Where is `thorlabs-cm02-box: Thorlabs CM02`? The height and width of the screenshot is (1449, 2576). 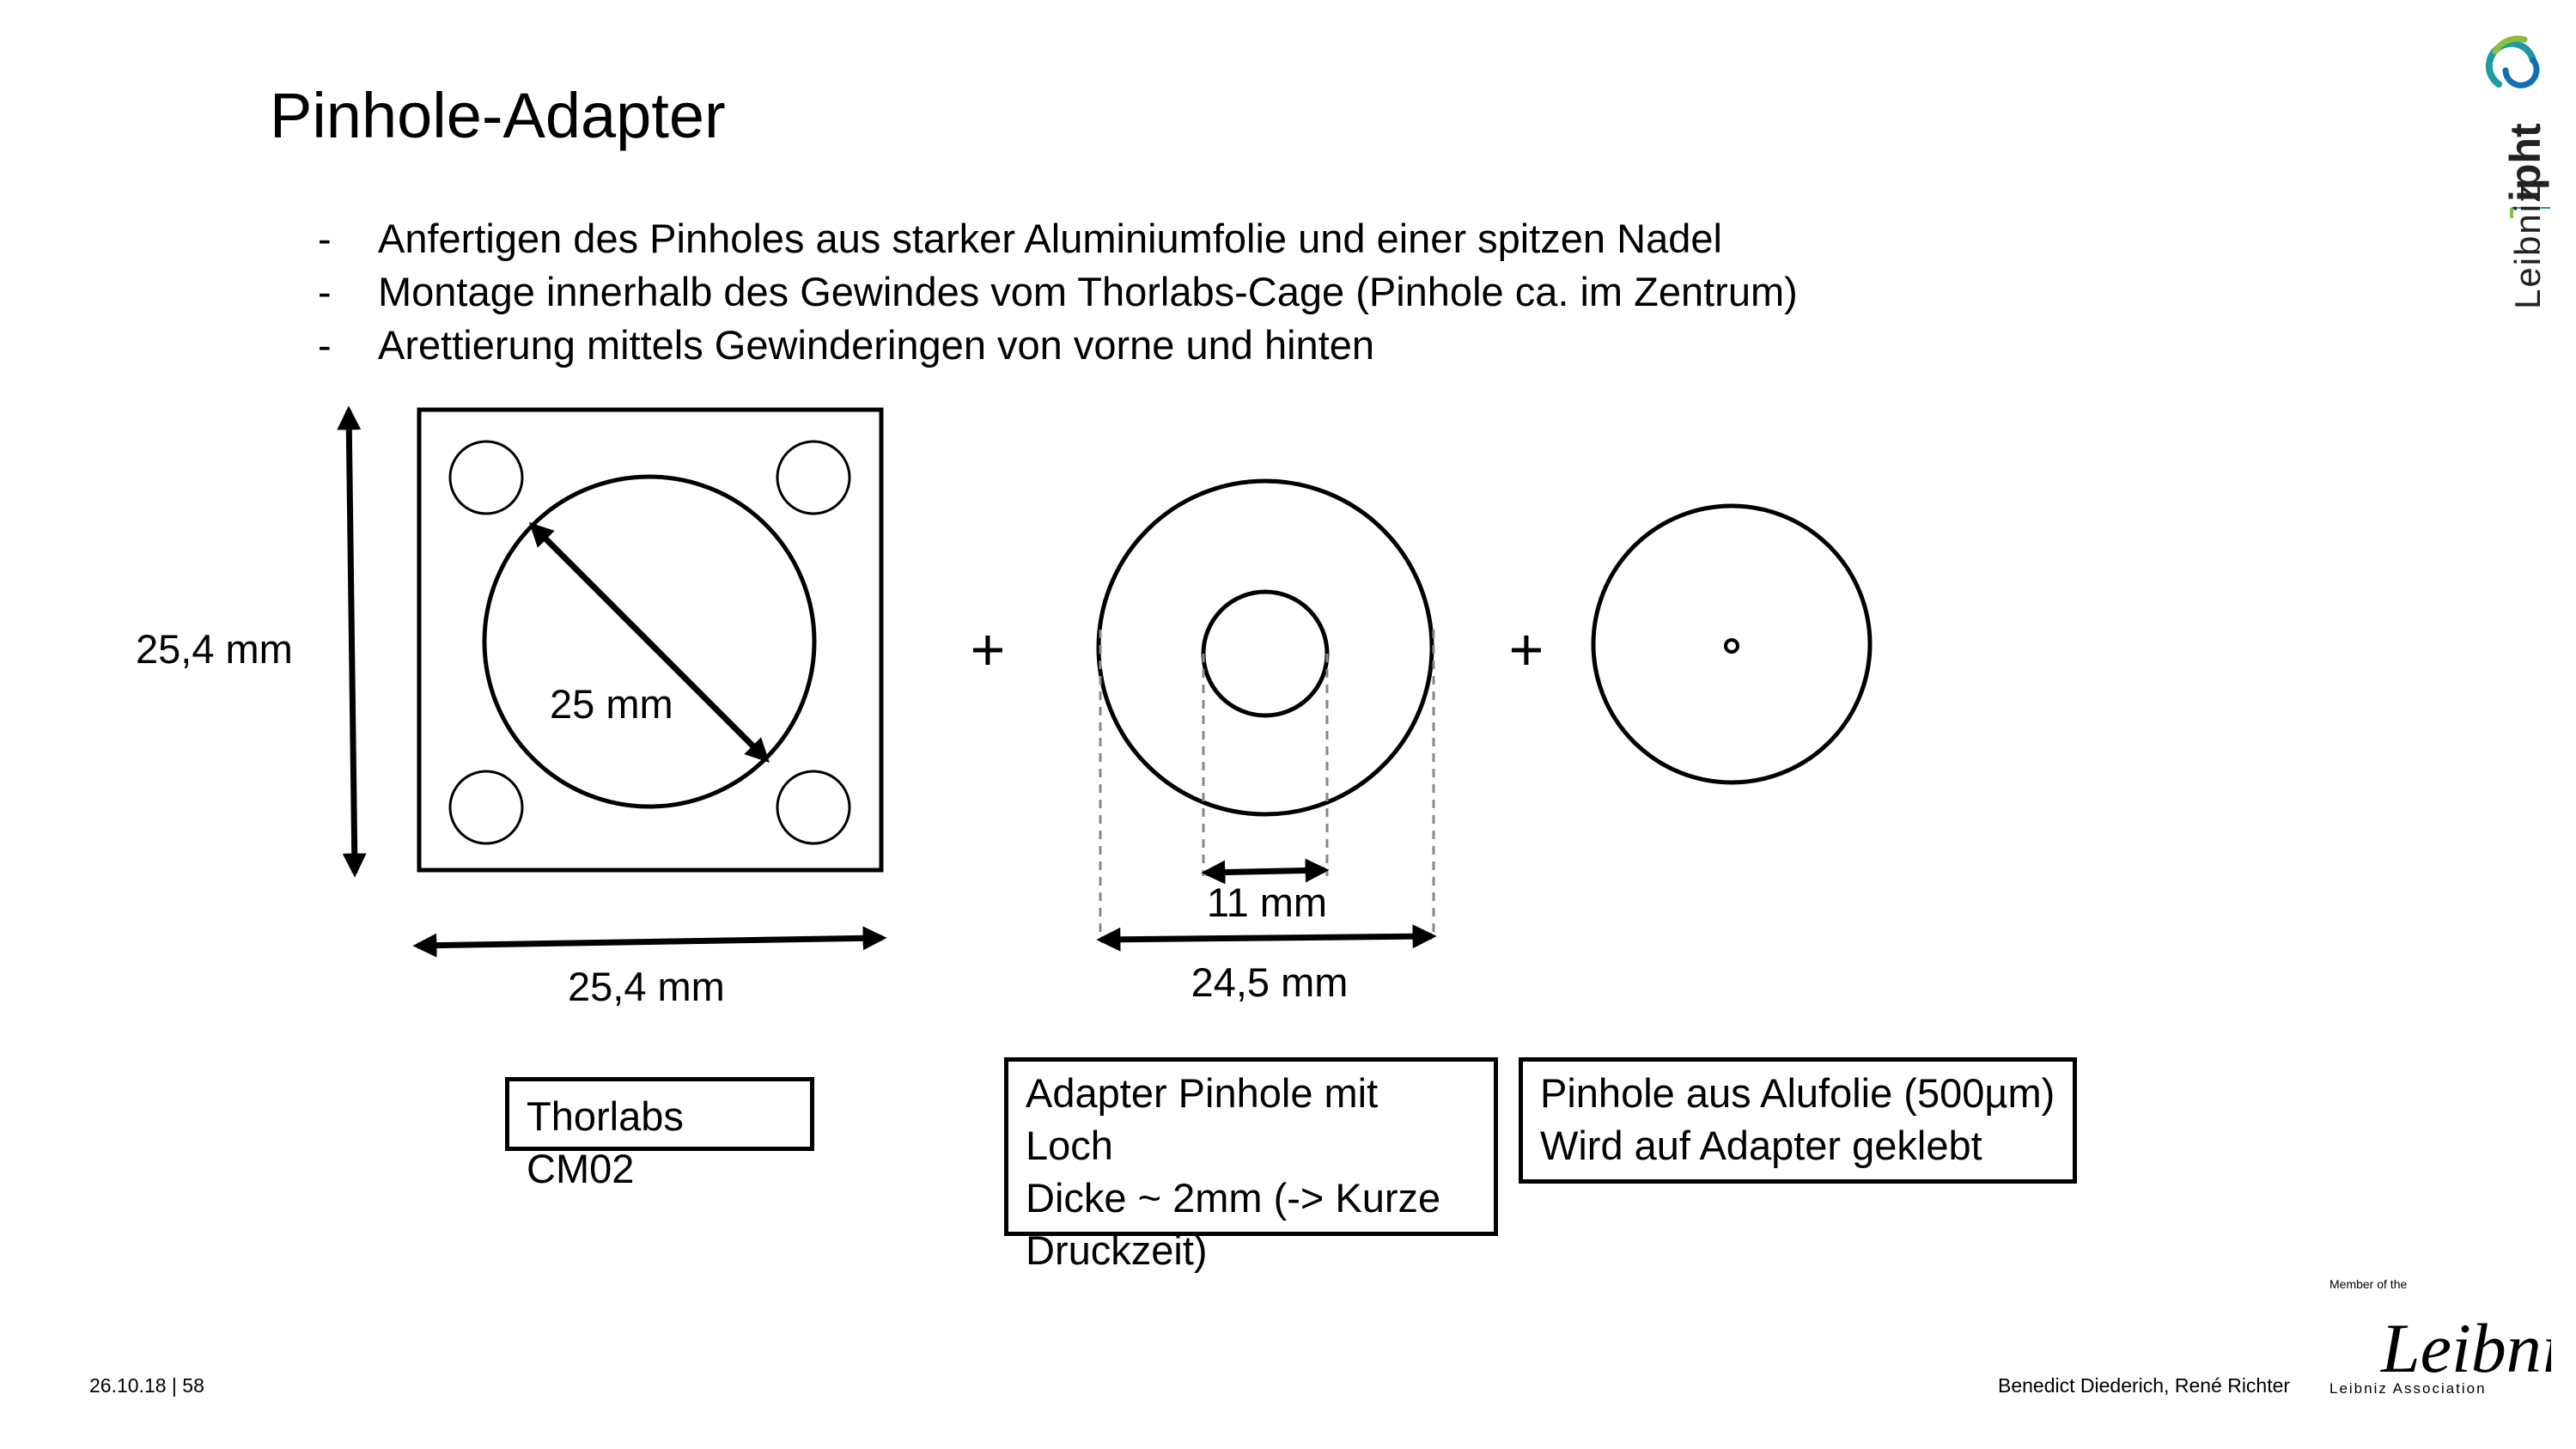 thorlabs-cm02-box: Thorlabs CM02 is located at coordinates (659, 1114).